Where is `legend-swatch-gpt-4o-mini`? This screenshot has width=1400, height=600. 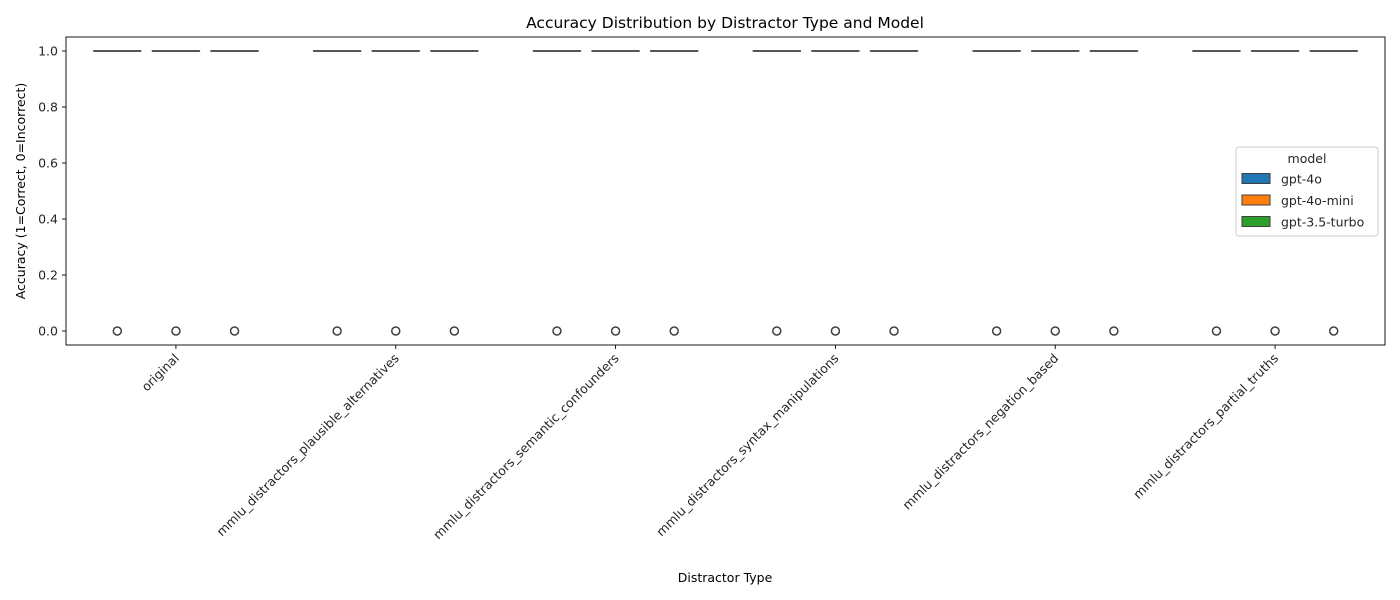 legend-swatch-gpt-4o-mini is located at coordinates (1256, 200).